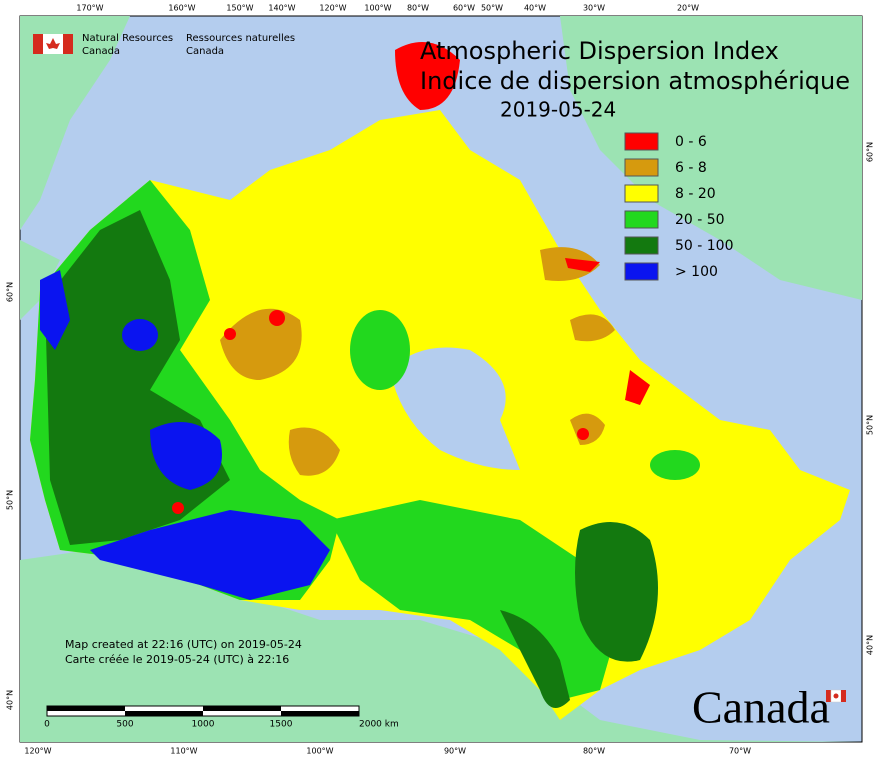 The image size is (880, 760). What do you see at coordinates (47, 725) in the screenshot?
I see `scale-label: 0` at bounding box center [47, 725].